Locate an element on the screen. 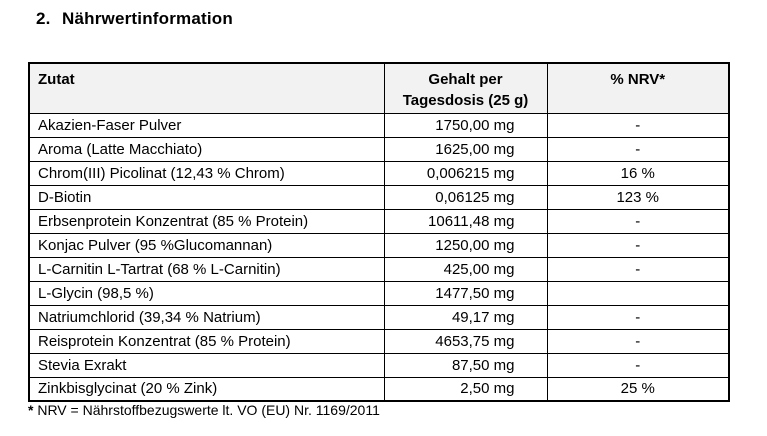  cell-zutat: Reisprotein Konzentrat (85 % Protein) is located at coordinates (206, 341).